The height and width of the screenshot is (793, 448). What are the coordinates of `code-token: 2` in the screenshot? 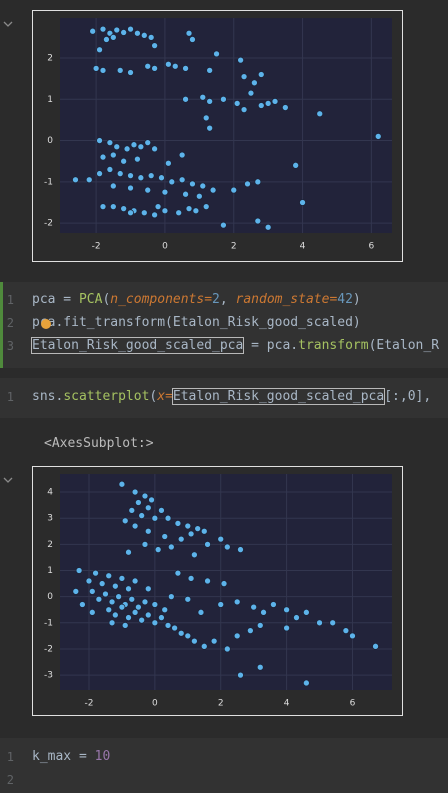 It's located at (216, 299).